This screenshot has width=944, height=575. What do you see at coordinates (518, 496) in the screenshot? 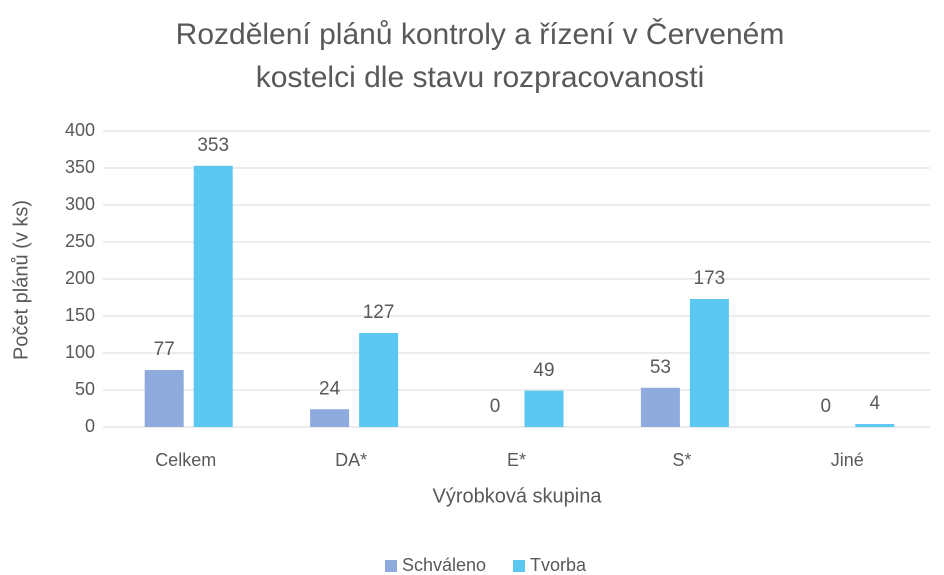
I see `x-axis-label: Výrobková skupina` at bounding box center [518, 496].